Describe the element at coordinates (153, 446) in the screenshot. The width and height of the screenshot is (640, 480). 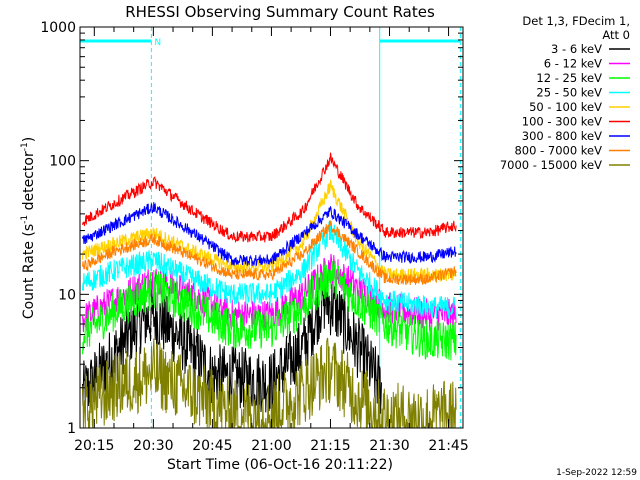
I see `x-tick-label: 20:30` at that location.